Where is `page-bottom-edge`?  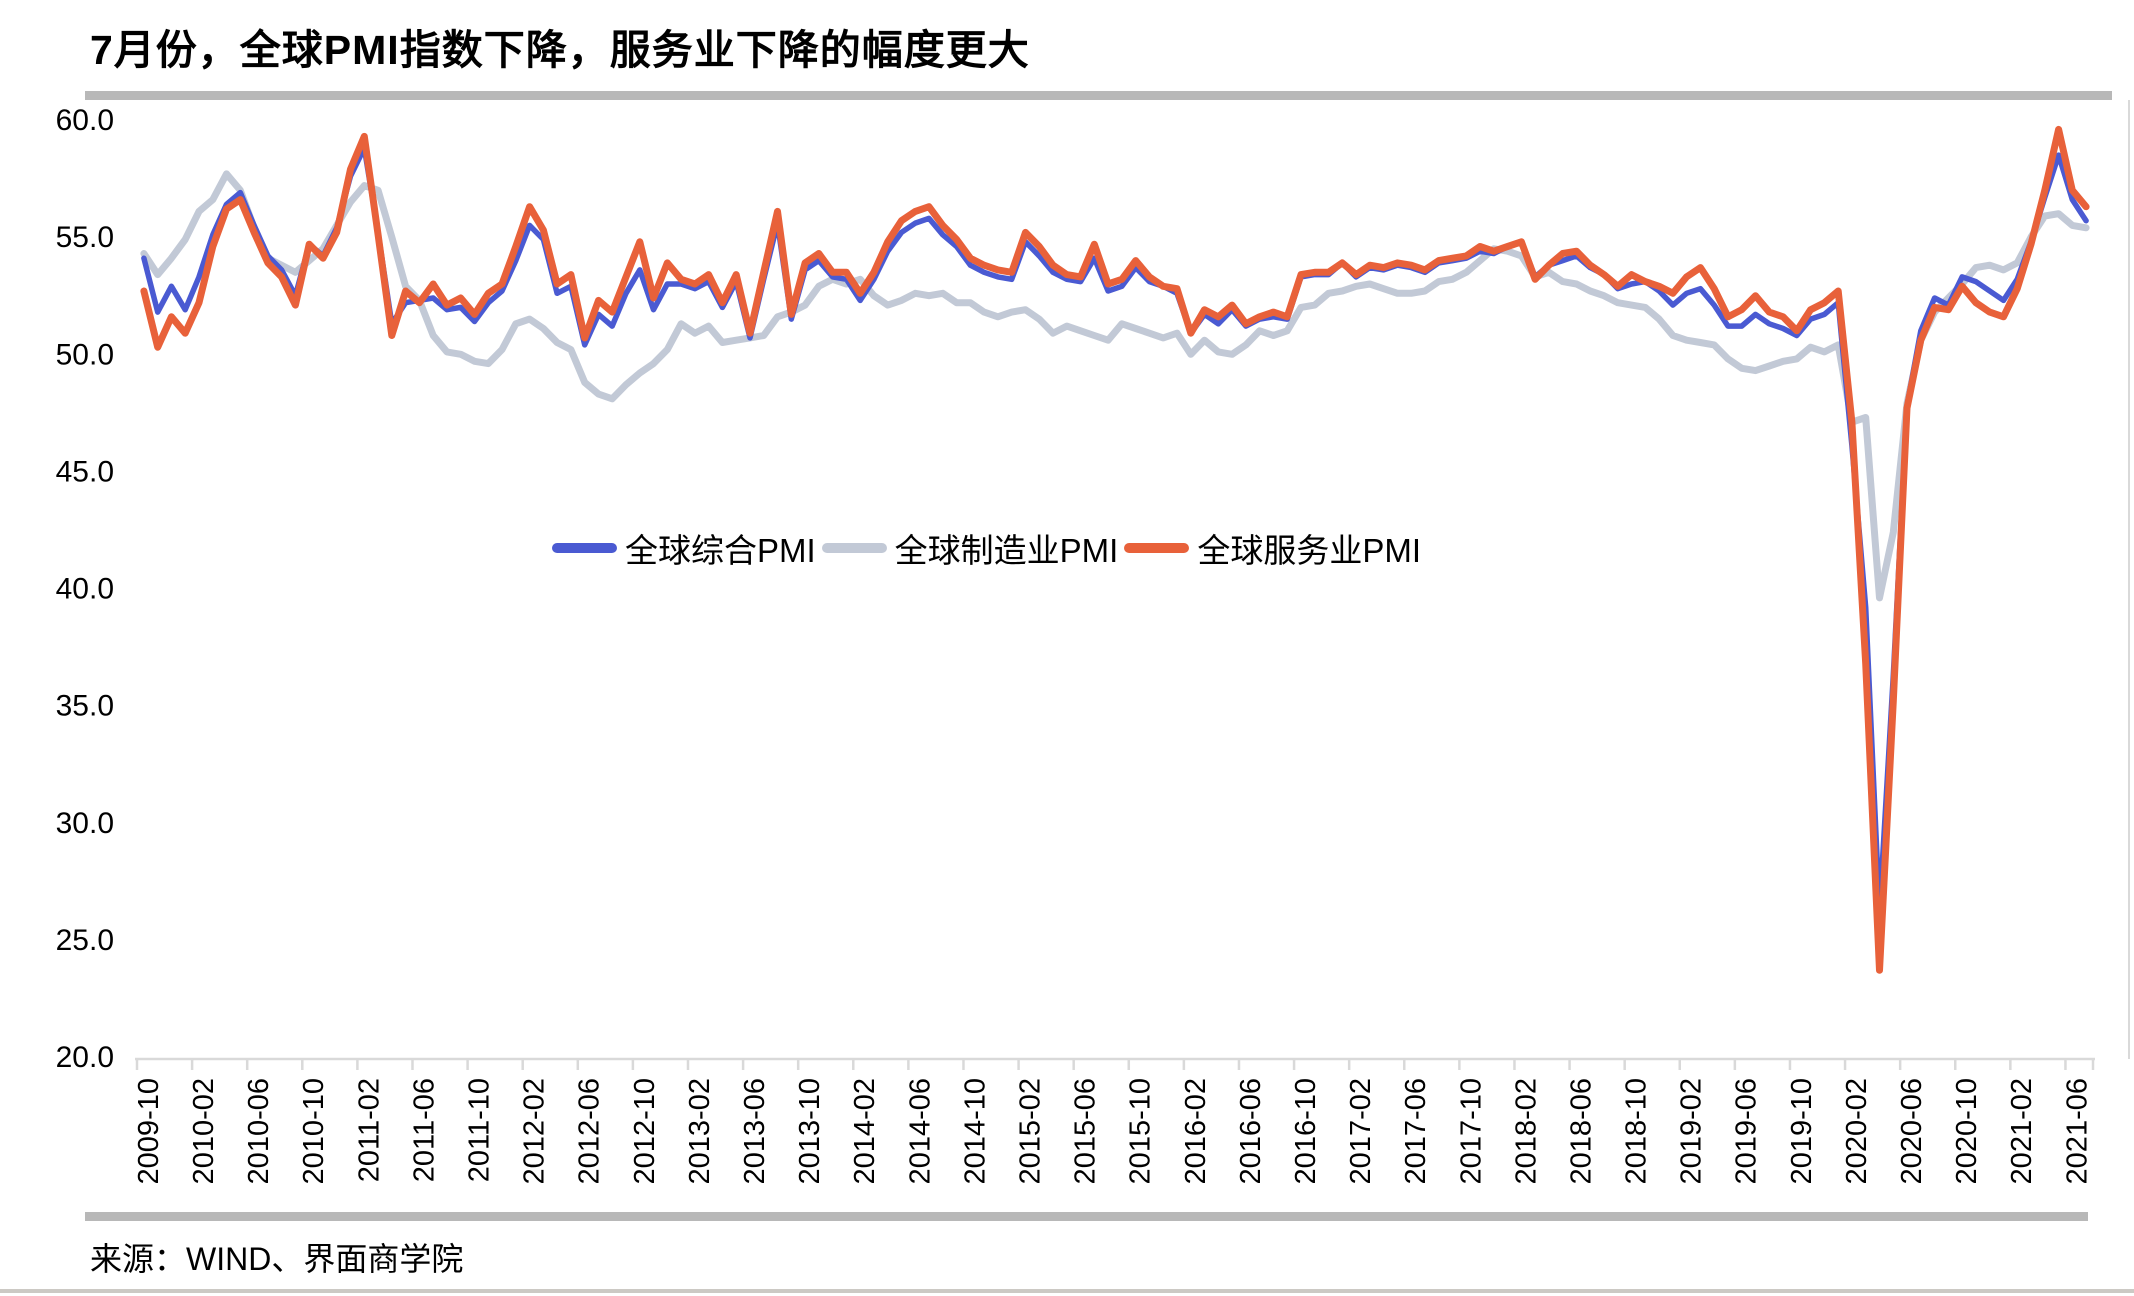 page-bottom-edge is located at coordinates (1067, 1291).